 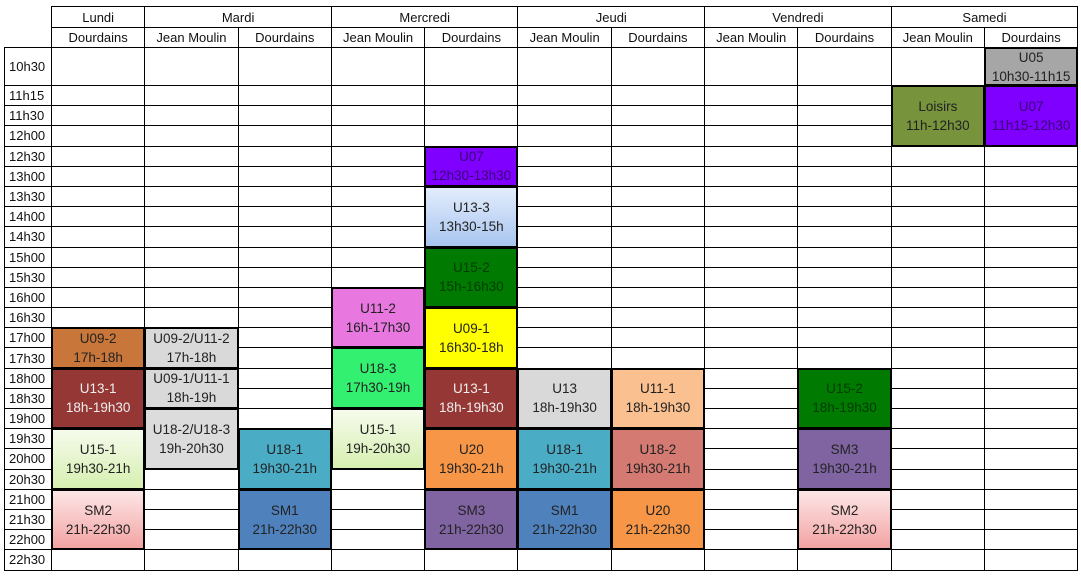 What do you see at coordinates (98, 389) in the screenshot?
I see `event-label: U13-1` at bounding box center [98, 389].